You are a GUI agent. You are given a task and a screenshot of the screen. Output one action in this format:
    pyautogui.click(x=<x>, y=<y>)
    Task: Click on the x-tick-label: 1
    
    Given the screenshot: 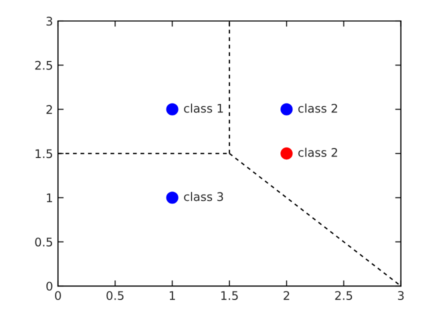 What is the action you would take?
    pyautogui.click(x=172, y=295)
    